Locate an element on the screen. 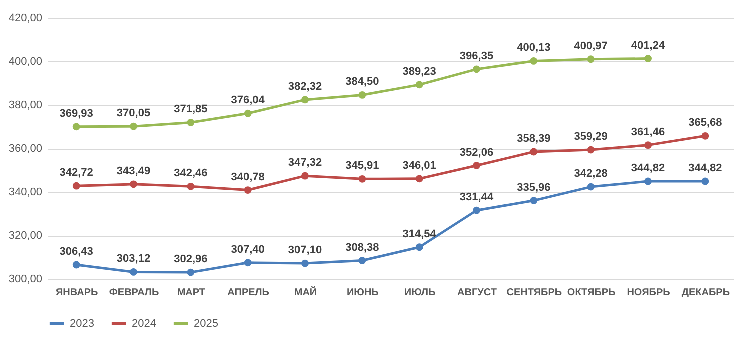  data-label: 331,44 is located at coordinates (477, 198).